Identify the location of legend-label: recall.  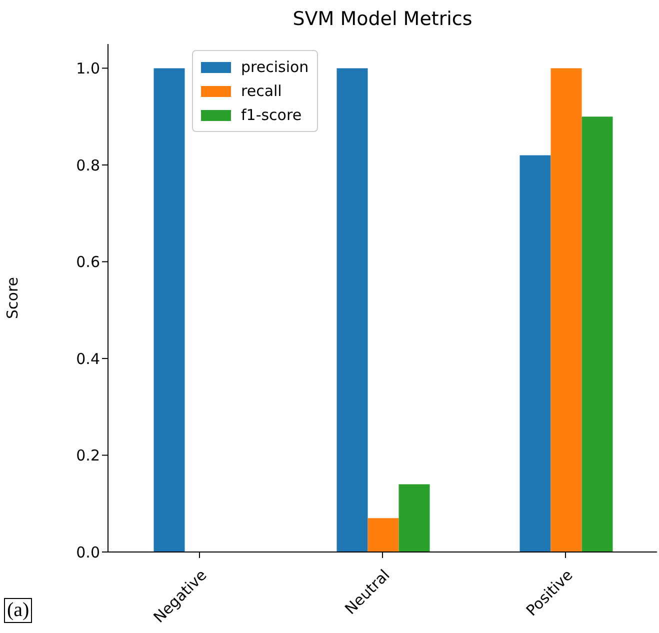
(261, 91).